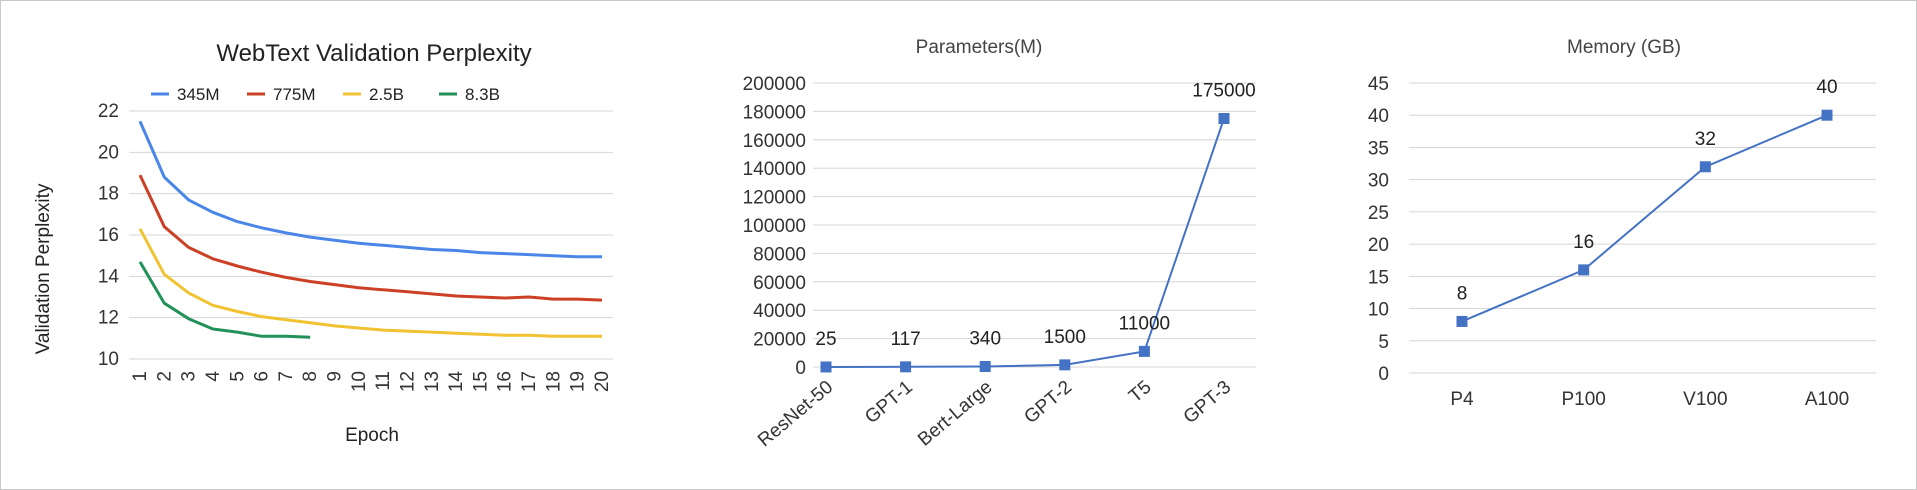 This screenshot has height=490, width=1917. What do you see at coordinates (432, 381) in the screenshot?
I see `chart-perplexity-xtick: 13` at bounding box center [432, 381].